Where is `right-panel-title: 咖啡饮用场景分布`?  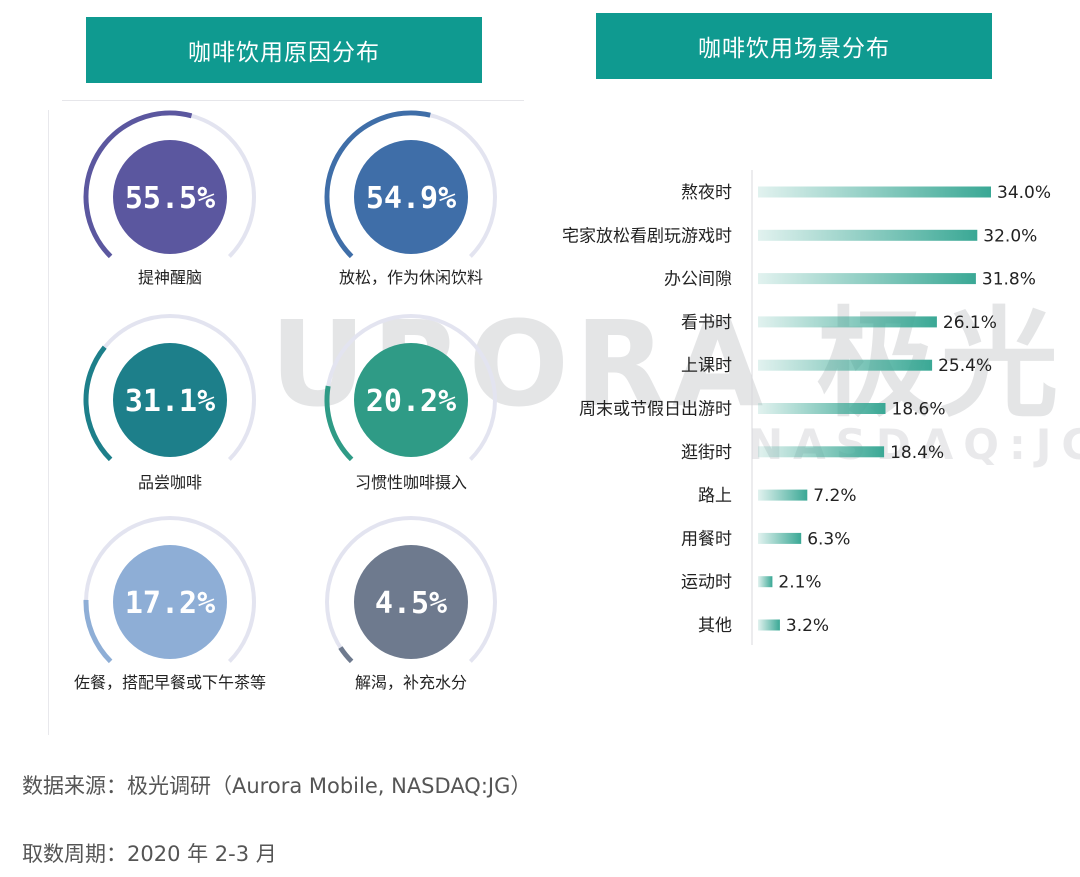
right-panel-title: 咖啡饮用场景分布 is located at coordinates (794, 46).